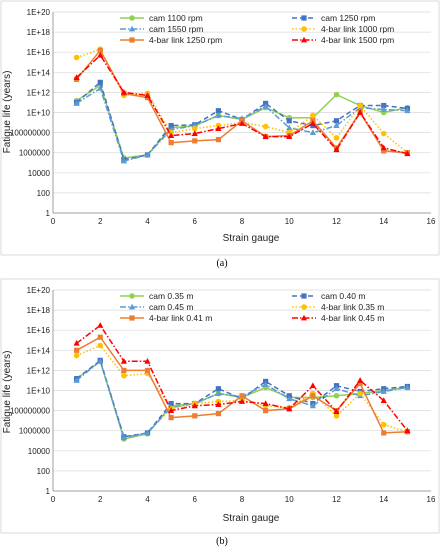 The image size is (441, 550). What do you see at coordinates (352, 318) in the screenshot?
I see `legend-label: 4-bar link 0.45 m` at bounding box center [352, 318].